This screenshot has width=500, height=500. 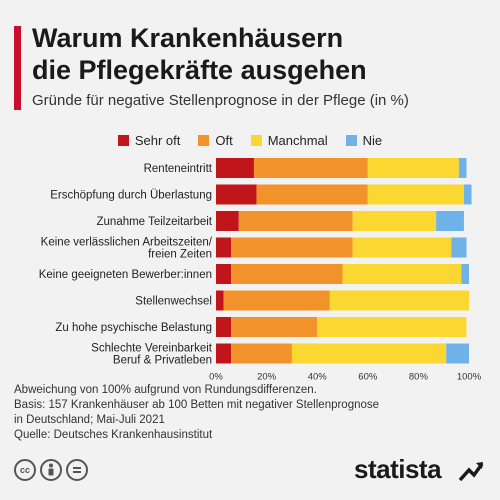 What do you see at coordinates (204, 140) in the screenshot?
I see `legend-swatch-oft` at bounding box center [204, 140].